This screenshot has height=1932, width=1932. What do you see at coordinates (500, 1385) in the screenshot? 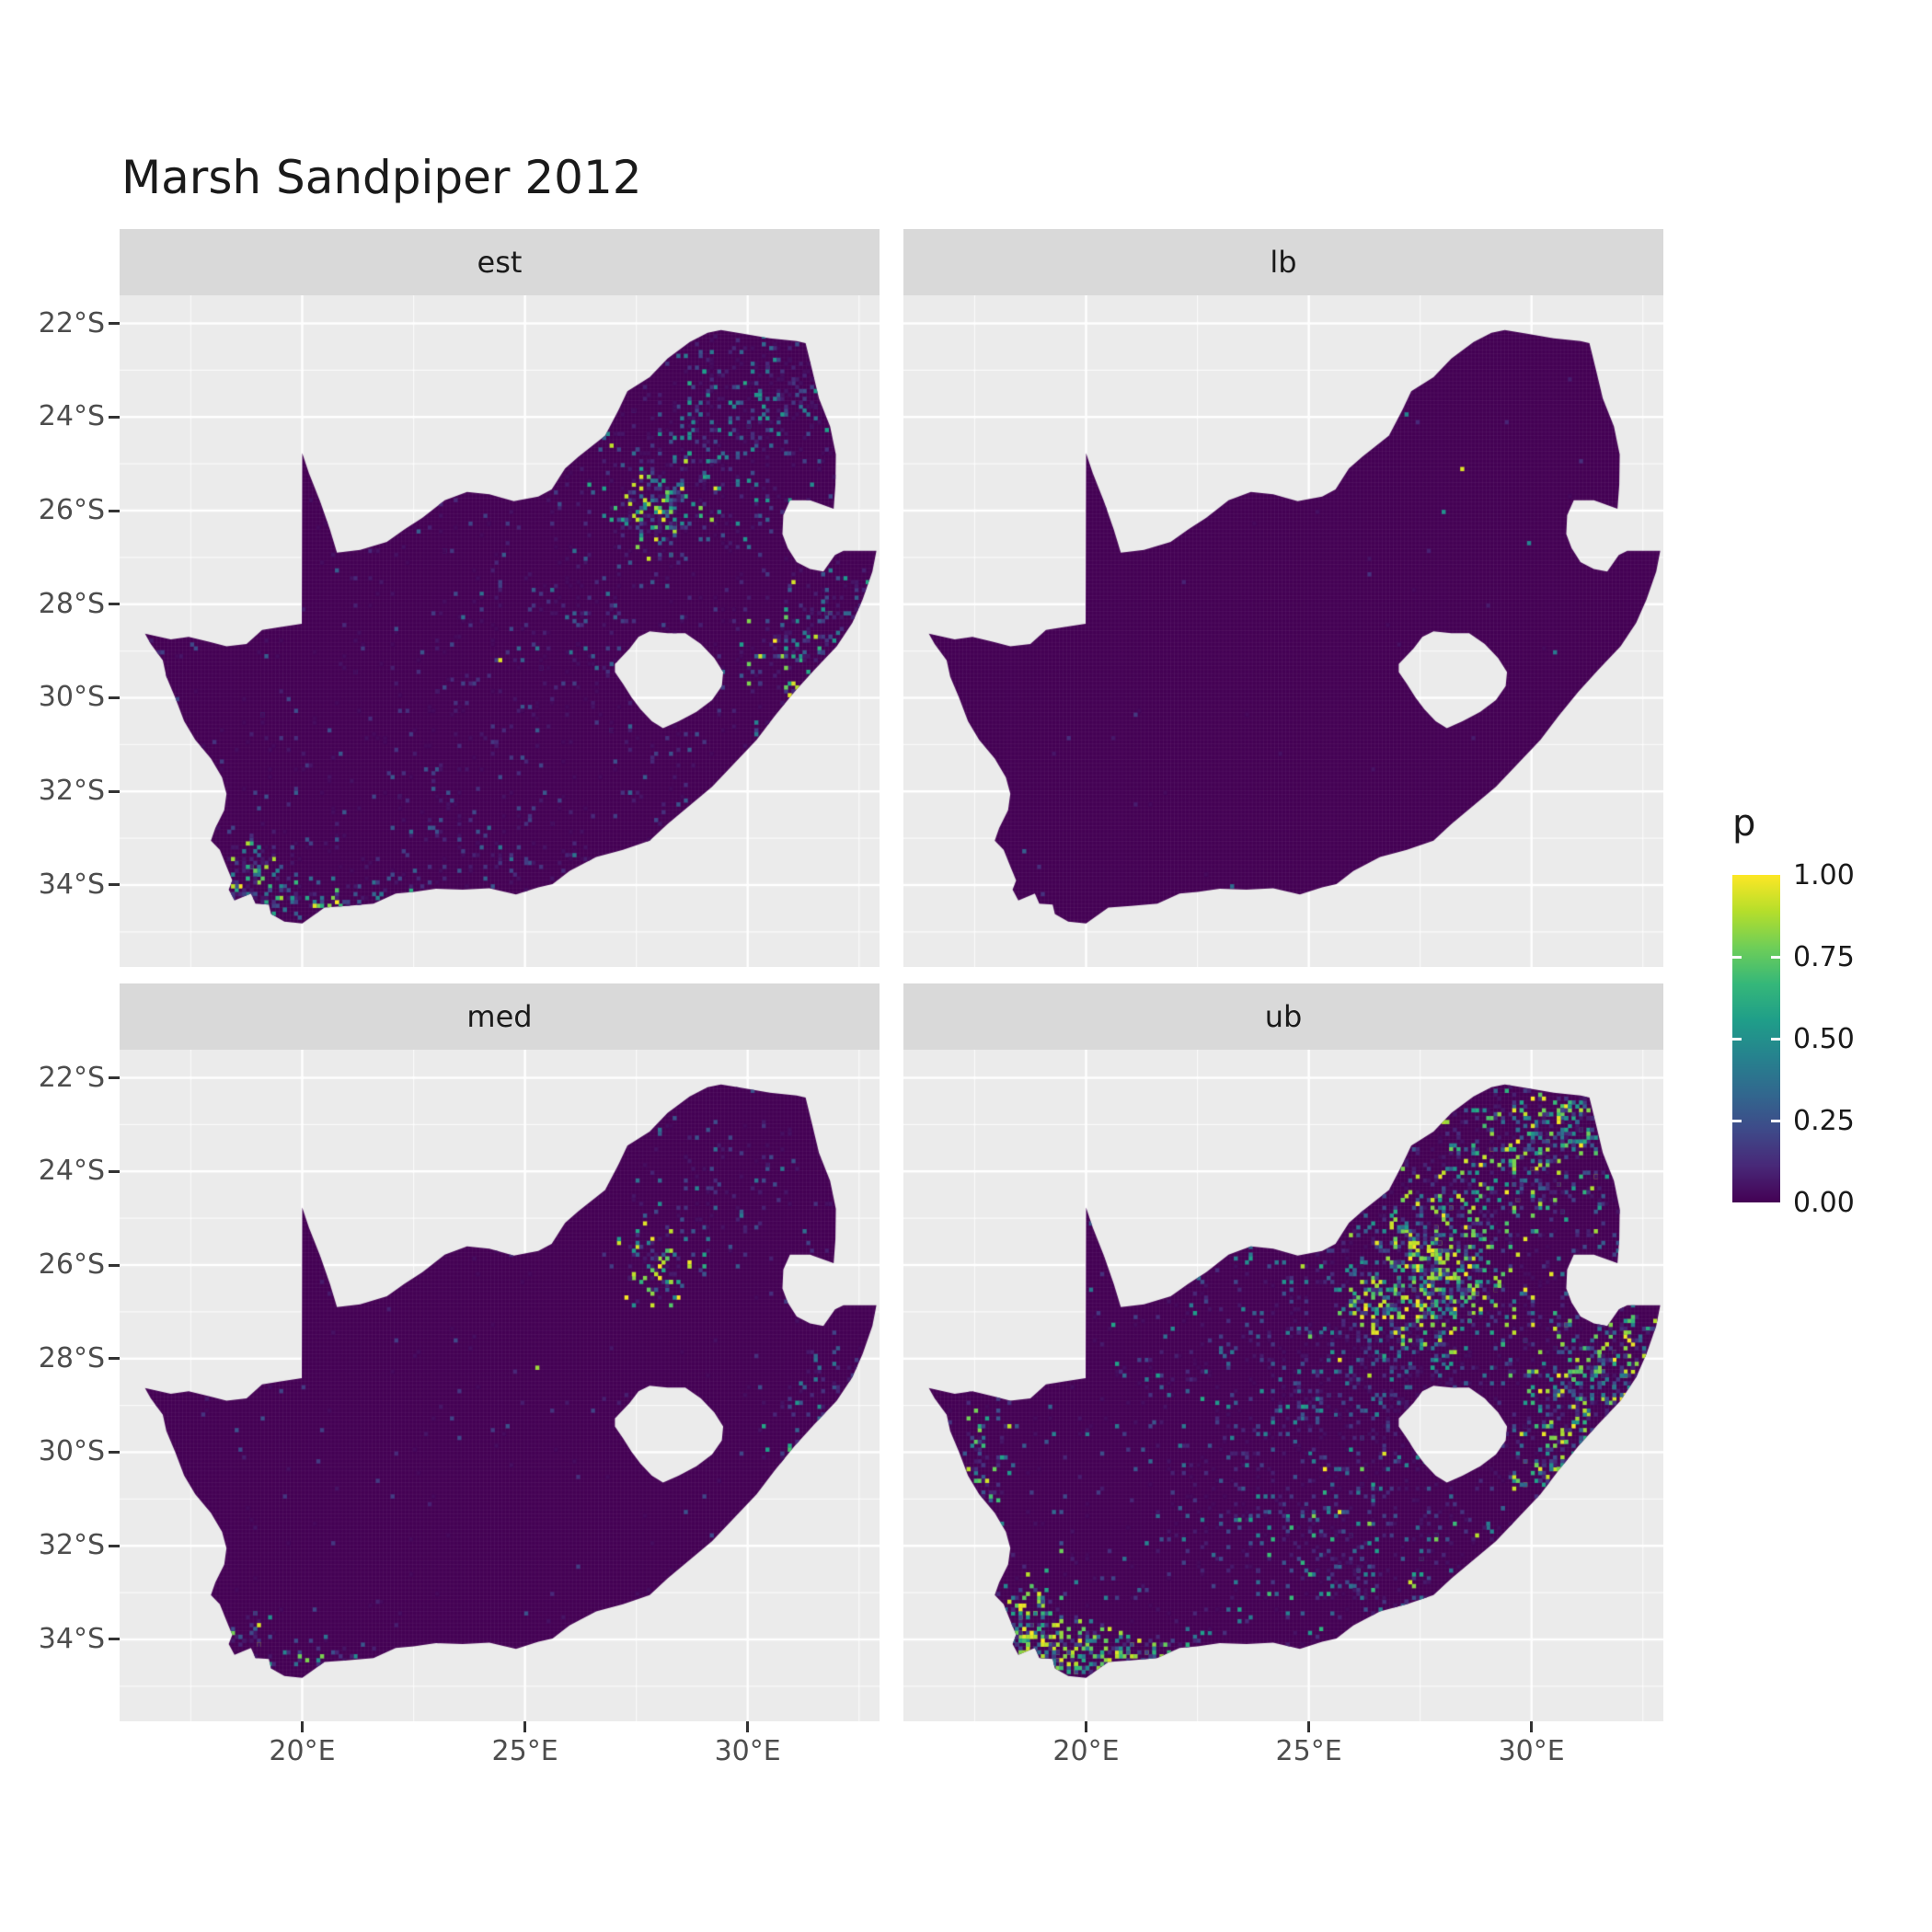
I see `map-panel-med` at bounding box center [500, 1385].